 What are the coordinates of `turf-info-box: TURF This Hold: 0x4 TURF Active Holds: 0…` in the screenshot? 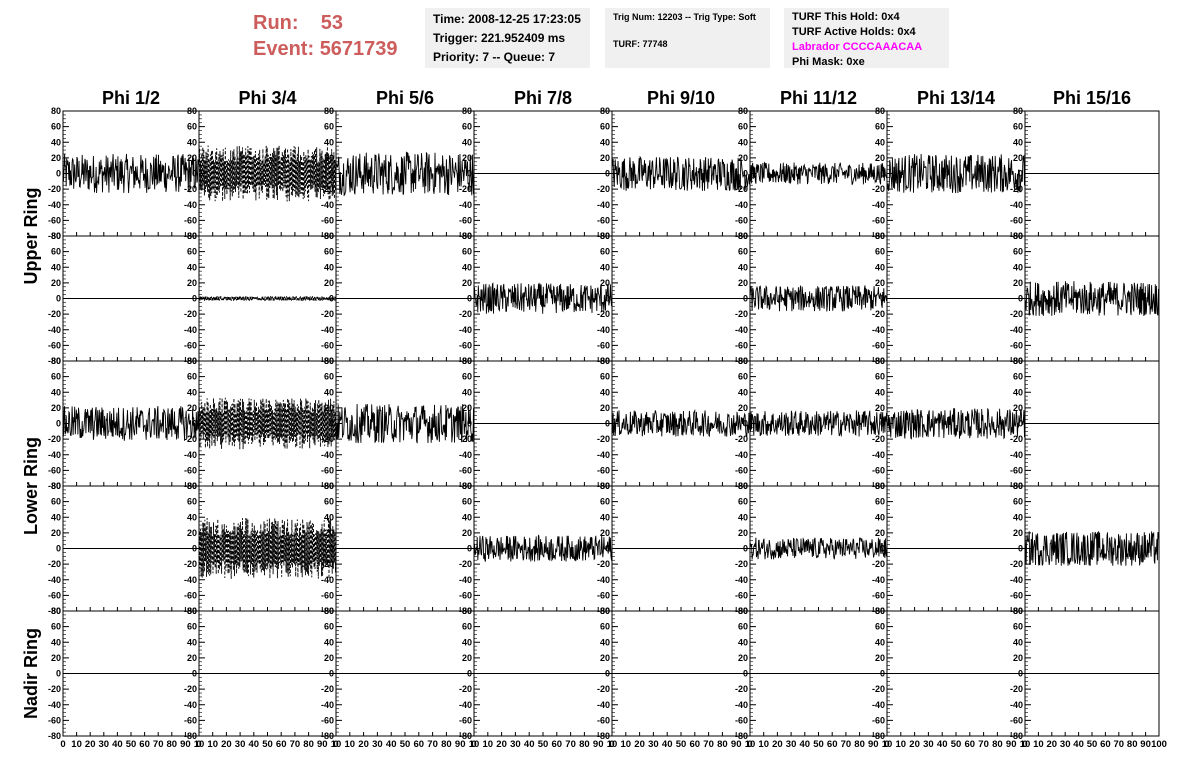 It's located at (866, 38).